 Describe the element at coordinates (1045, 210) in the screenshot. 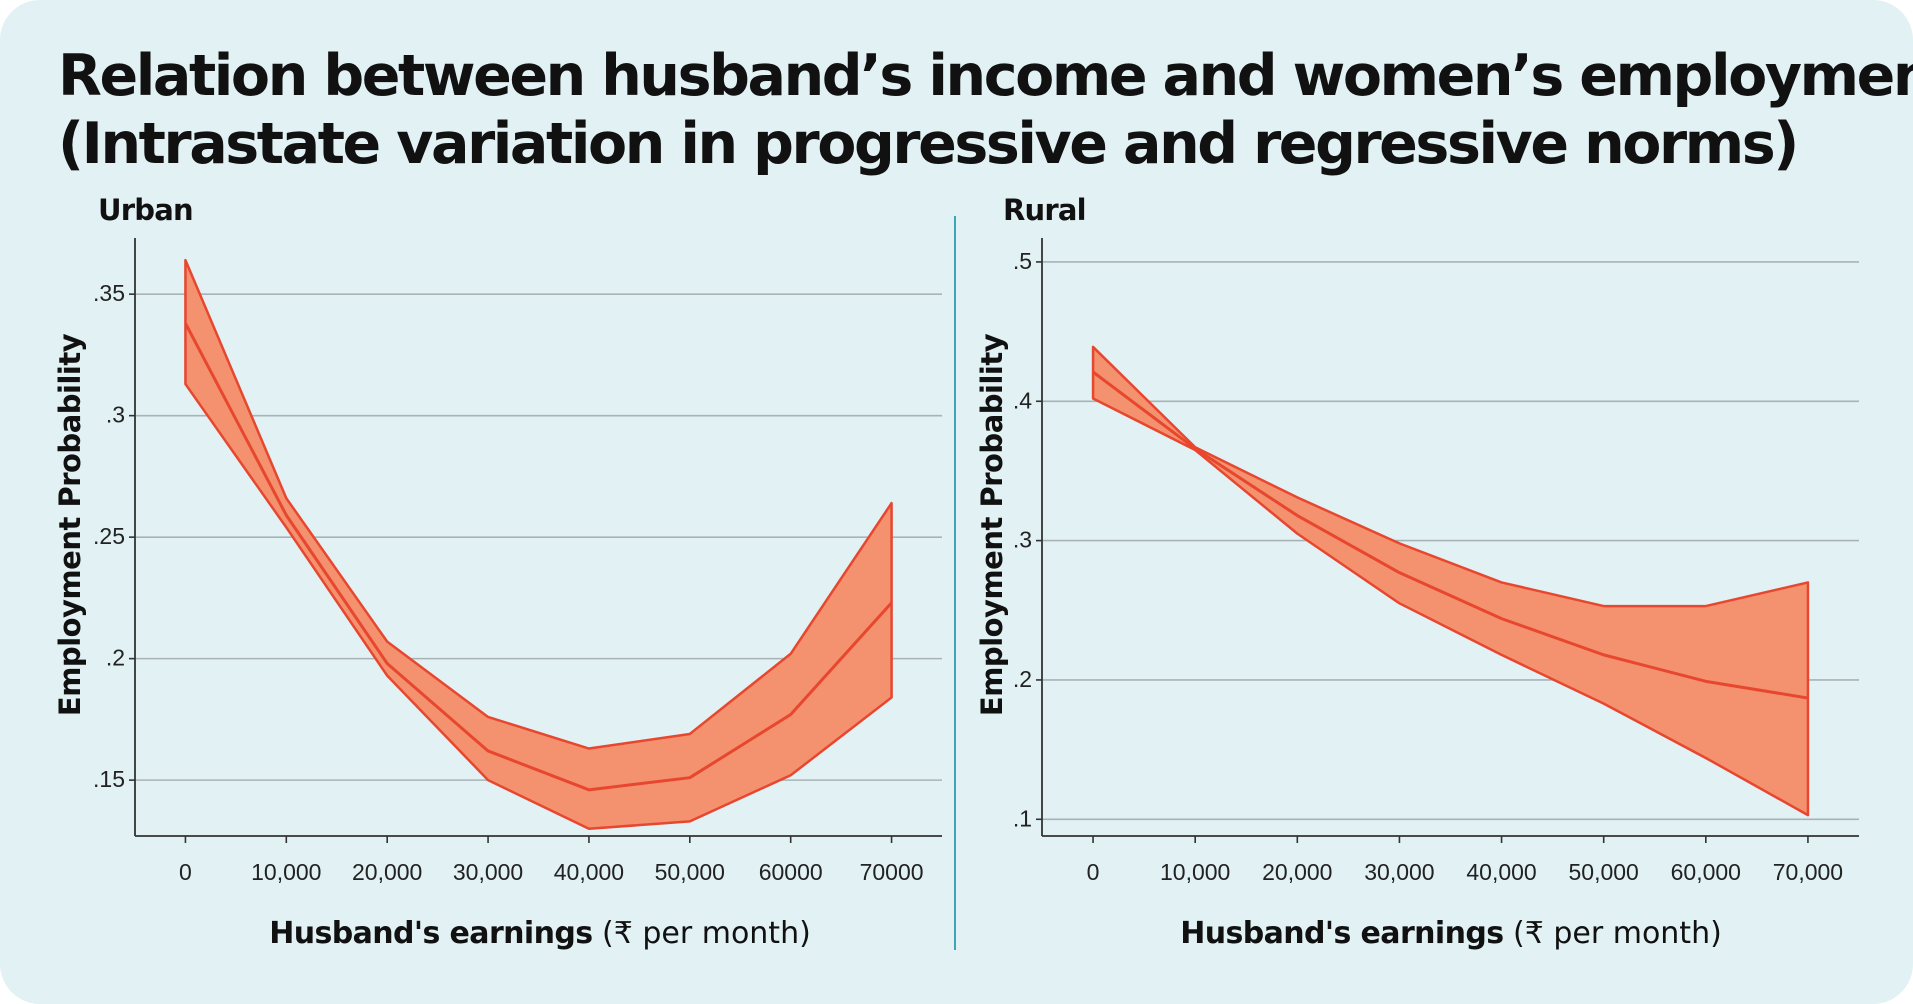

I see `rural-panel-label: Rural` at that location.